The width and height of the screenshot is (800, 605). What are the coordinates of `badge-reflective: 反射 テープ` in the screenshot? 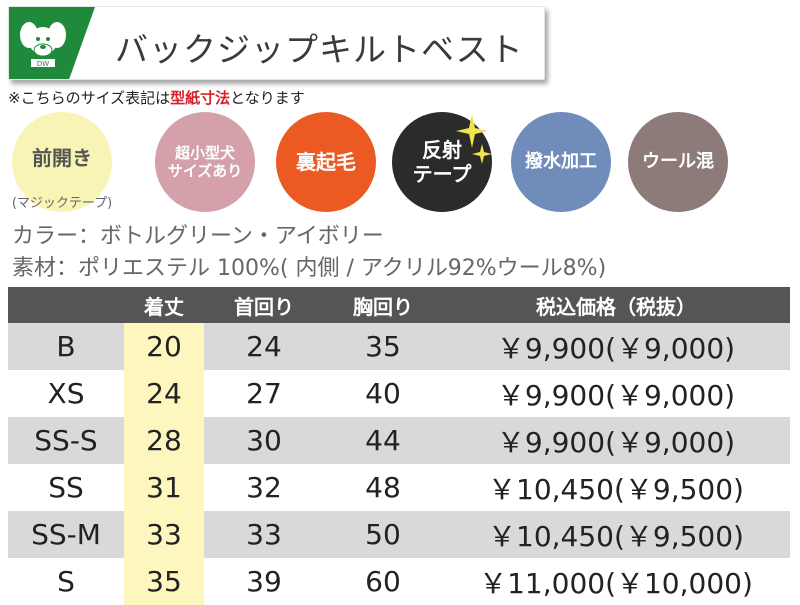 It's located at (442, 162).